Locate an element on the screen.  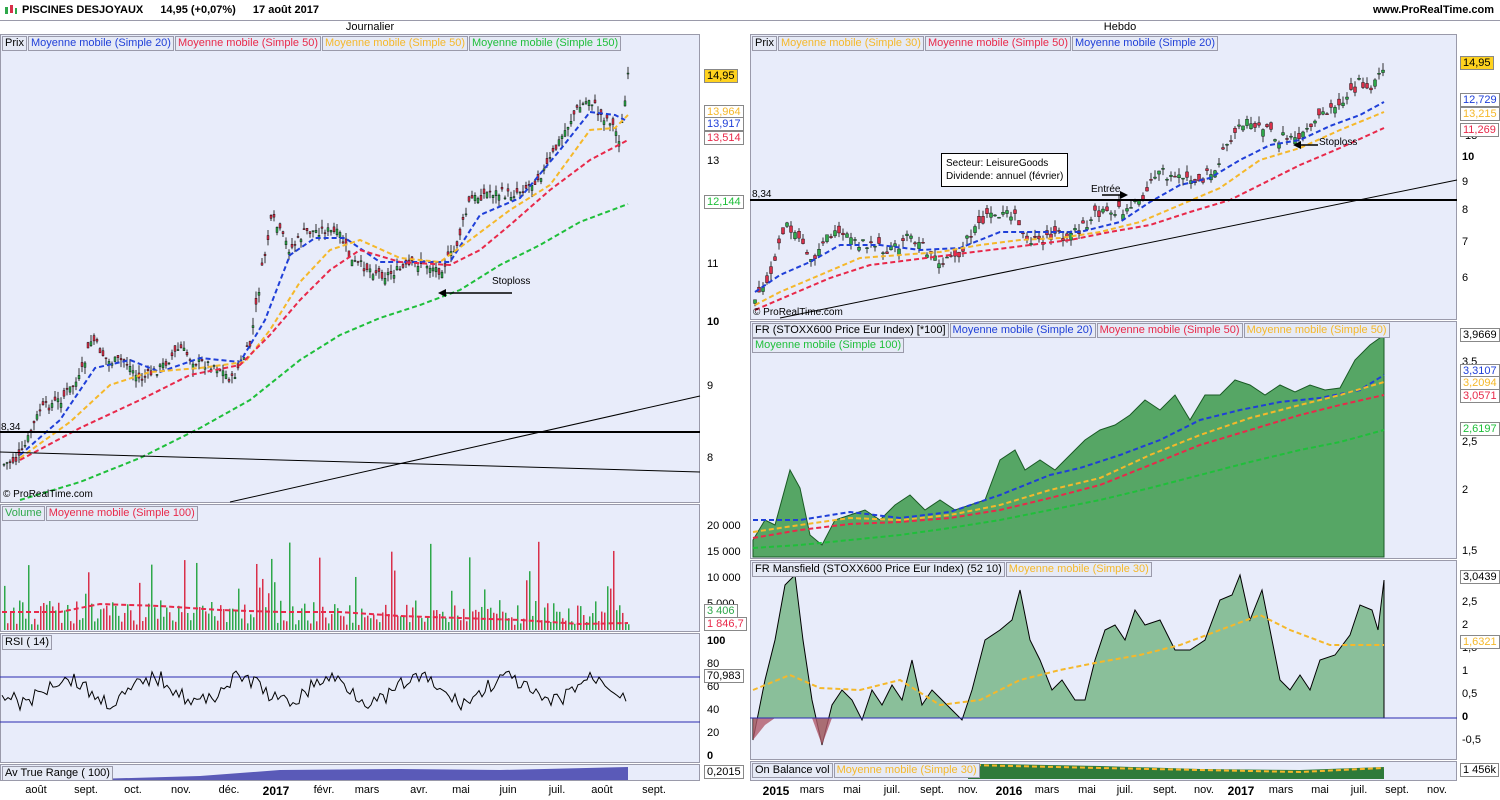
left-level-label: 8,34 is located at coordinates (11, 427).